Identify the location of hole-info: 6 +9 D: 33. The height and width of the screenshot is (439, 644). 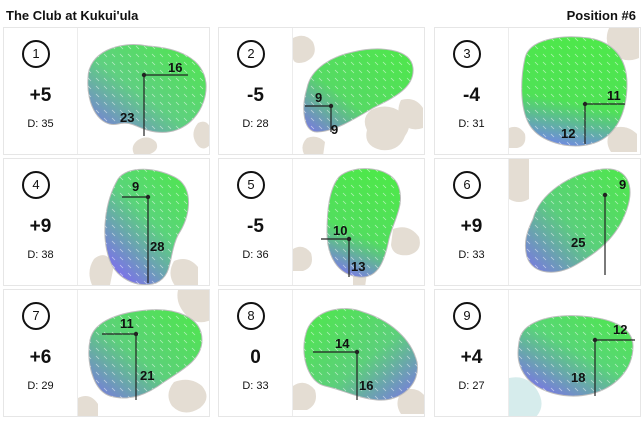
(472, 222).